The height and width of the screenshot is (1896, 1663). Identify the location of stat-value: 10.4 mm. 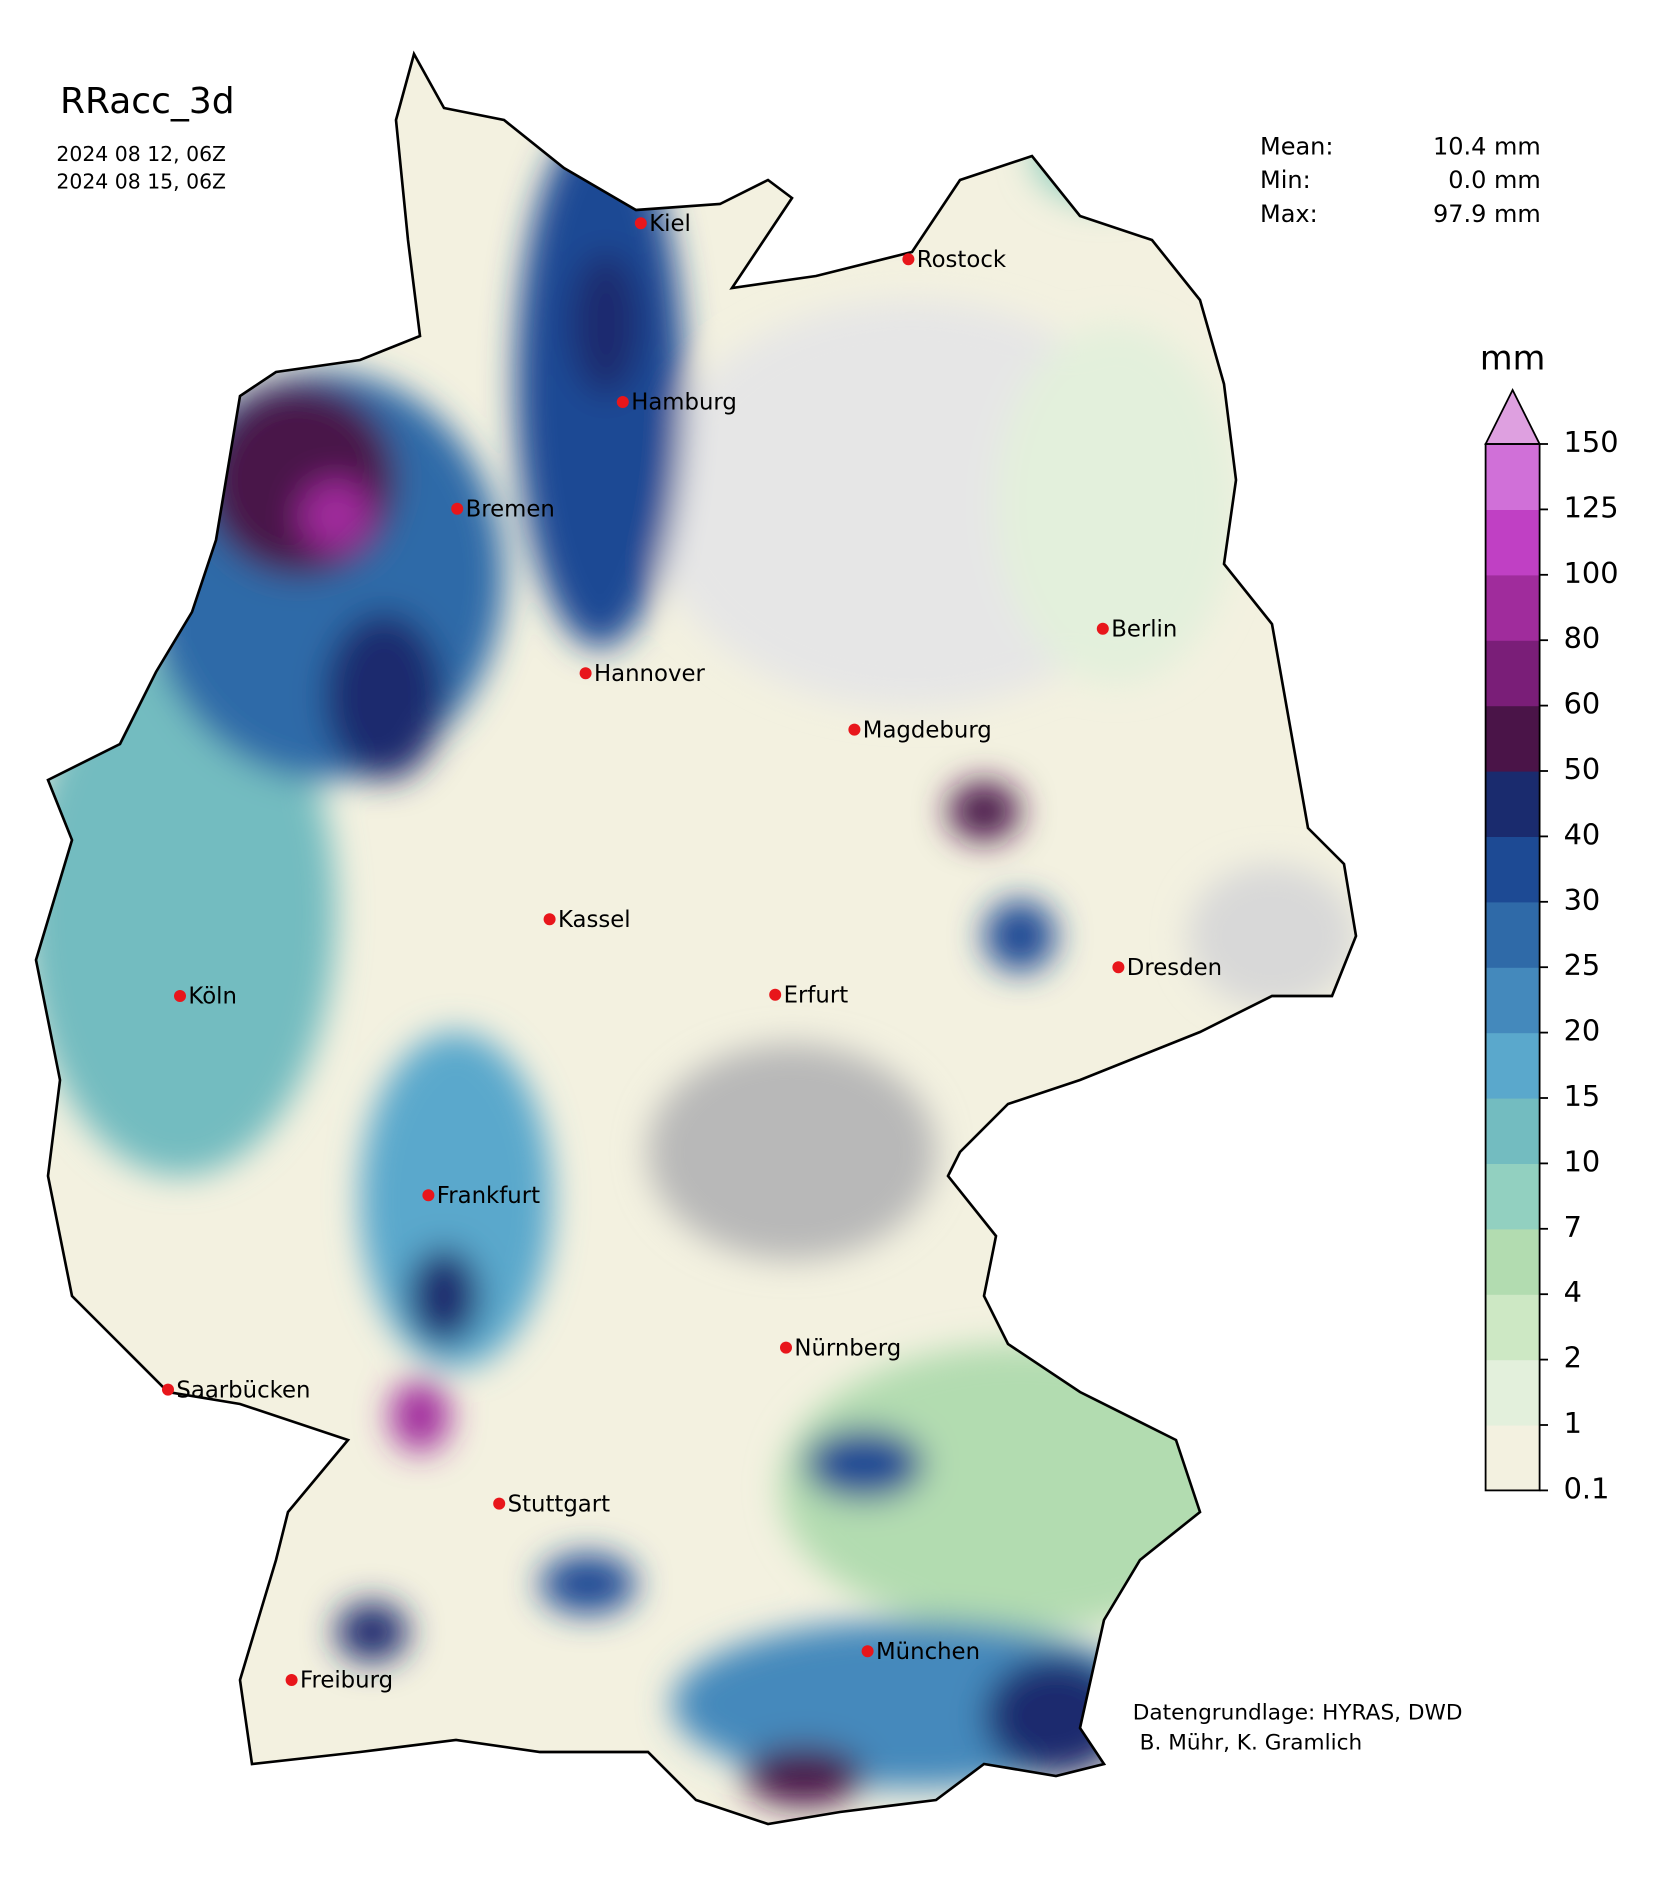
(1487, 147).